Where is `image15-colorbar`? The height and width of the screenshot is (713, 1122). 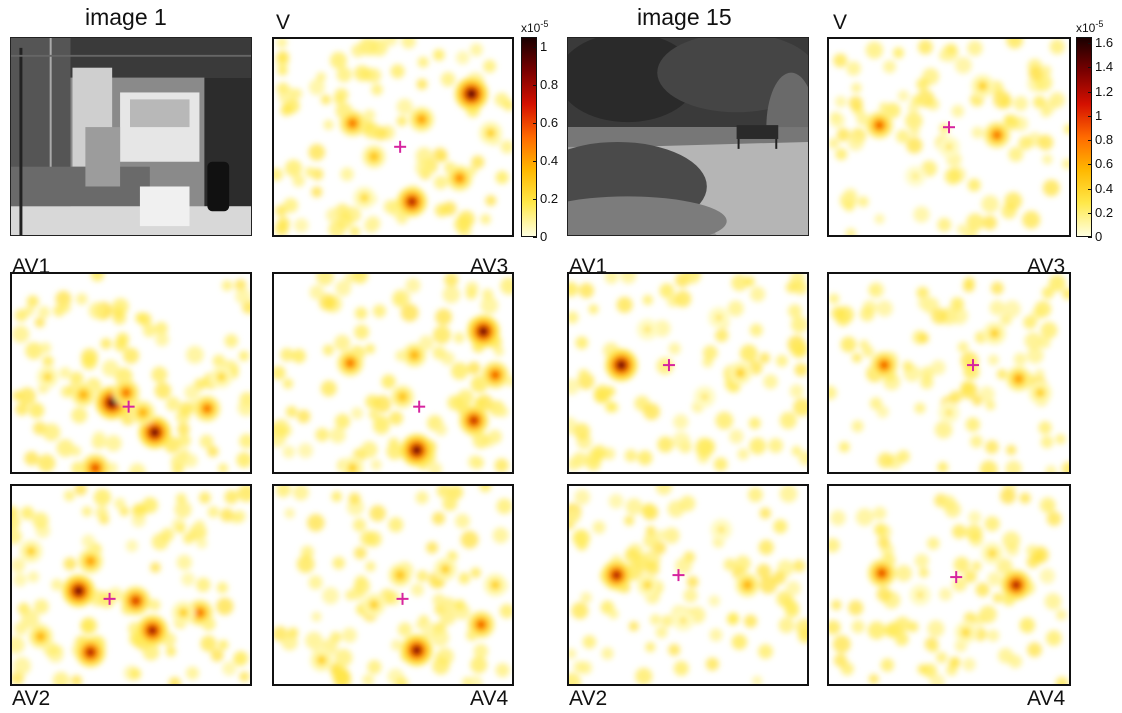 image15-colorbar is located at coordinates (1084, 137).